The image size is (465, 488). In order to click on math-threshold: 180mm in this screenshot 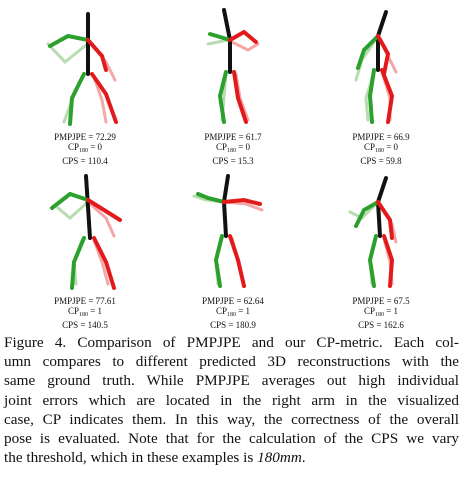, I will do `click(279, 458)`.